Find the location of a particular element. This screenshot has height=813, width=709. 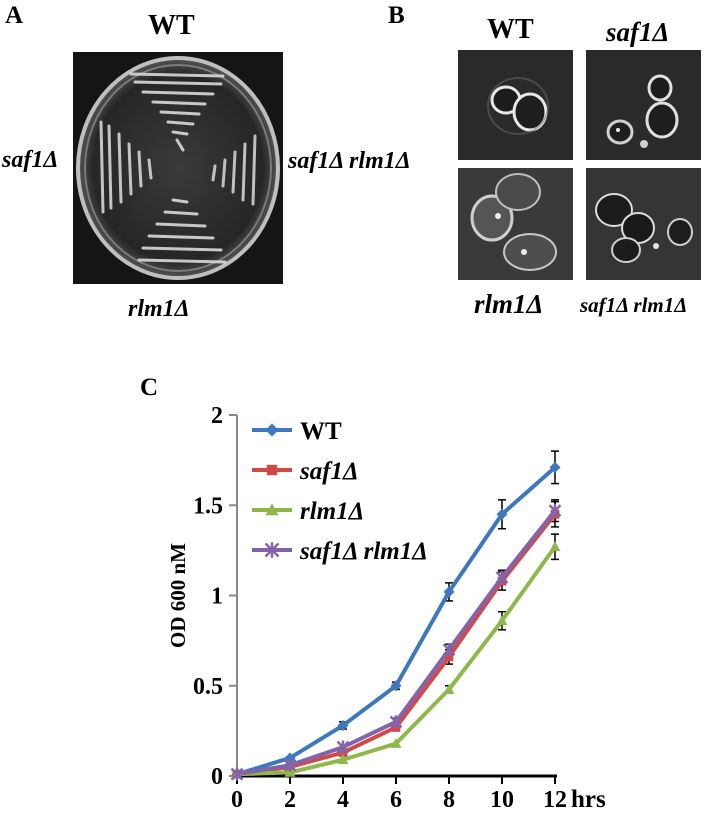

panel-a-label-double: saf1Δ rlm1Δ is located at coordinates (349, 161).